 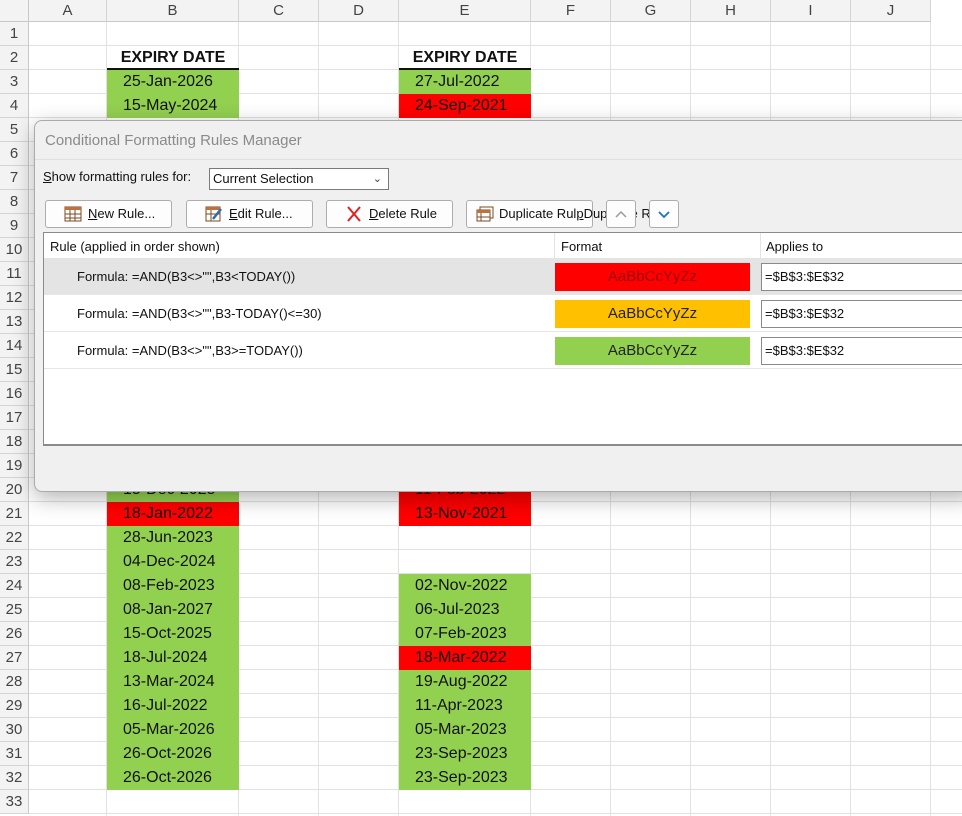 I want to click on row-header-17: 17, so click(x=14, y=418).